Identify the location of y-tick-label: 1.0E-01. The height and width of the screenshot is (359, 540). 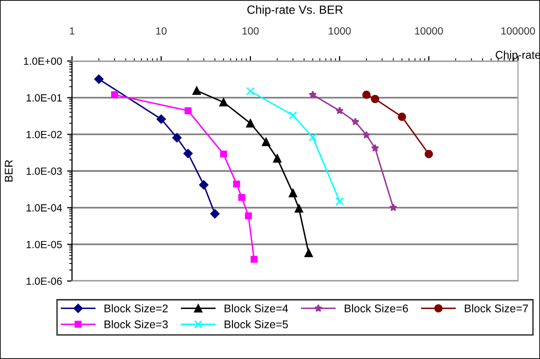
(44, 98).